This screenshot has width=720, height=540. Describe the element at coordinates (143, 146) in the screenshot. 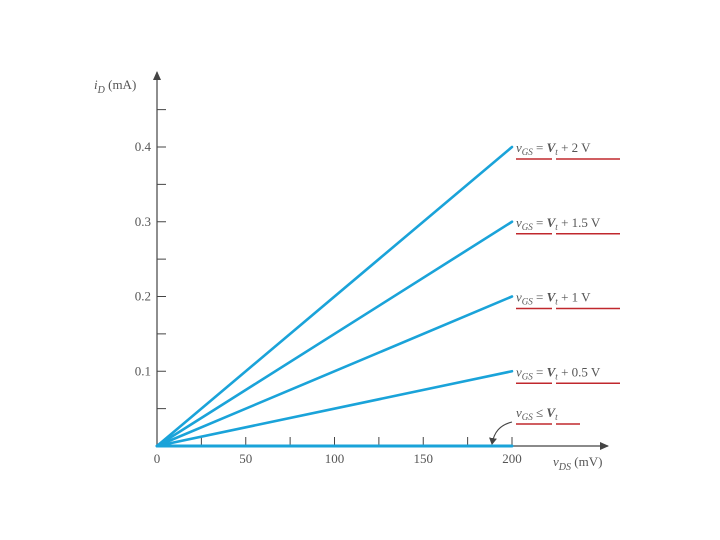

I see `y-tick-label: 0.4` at that location.